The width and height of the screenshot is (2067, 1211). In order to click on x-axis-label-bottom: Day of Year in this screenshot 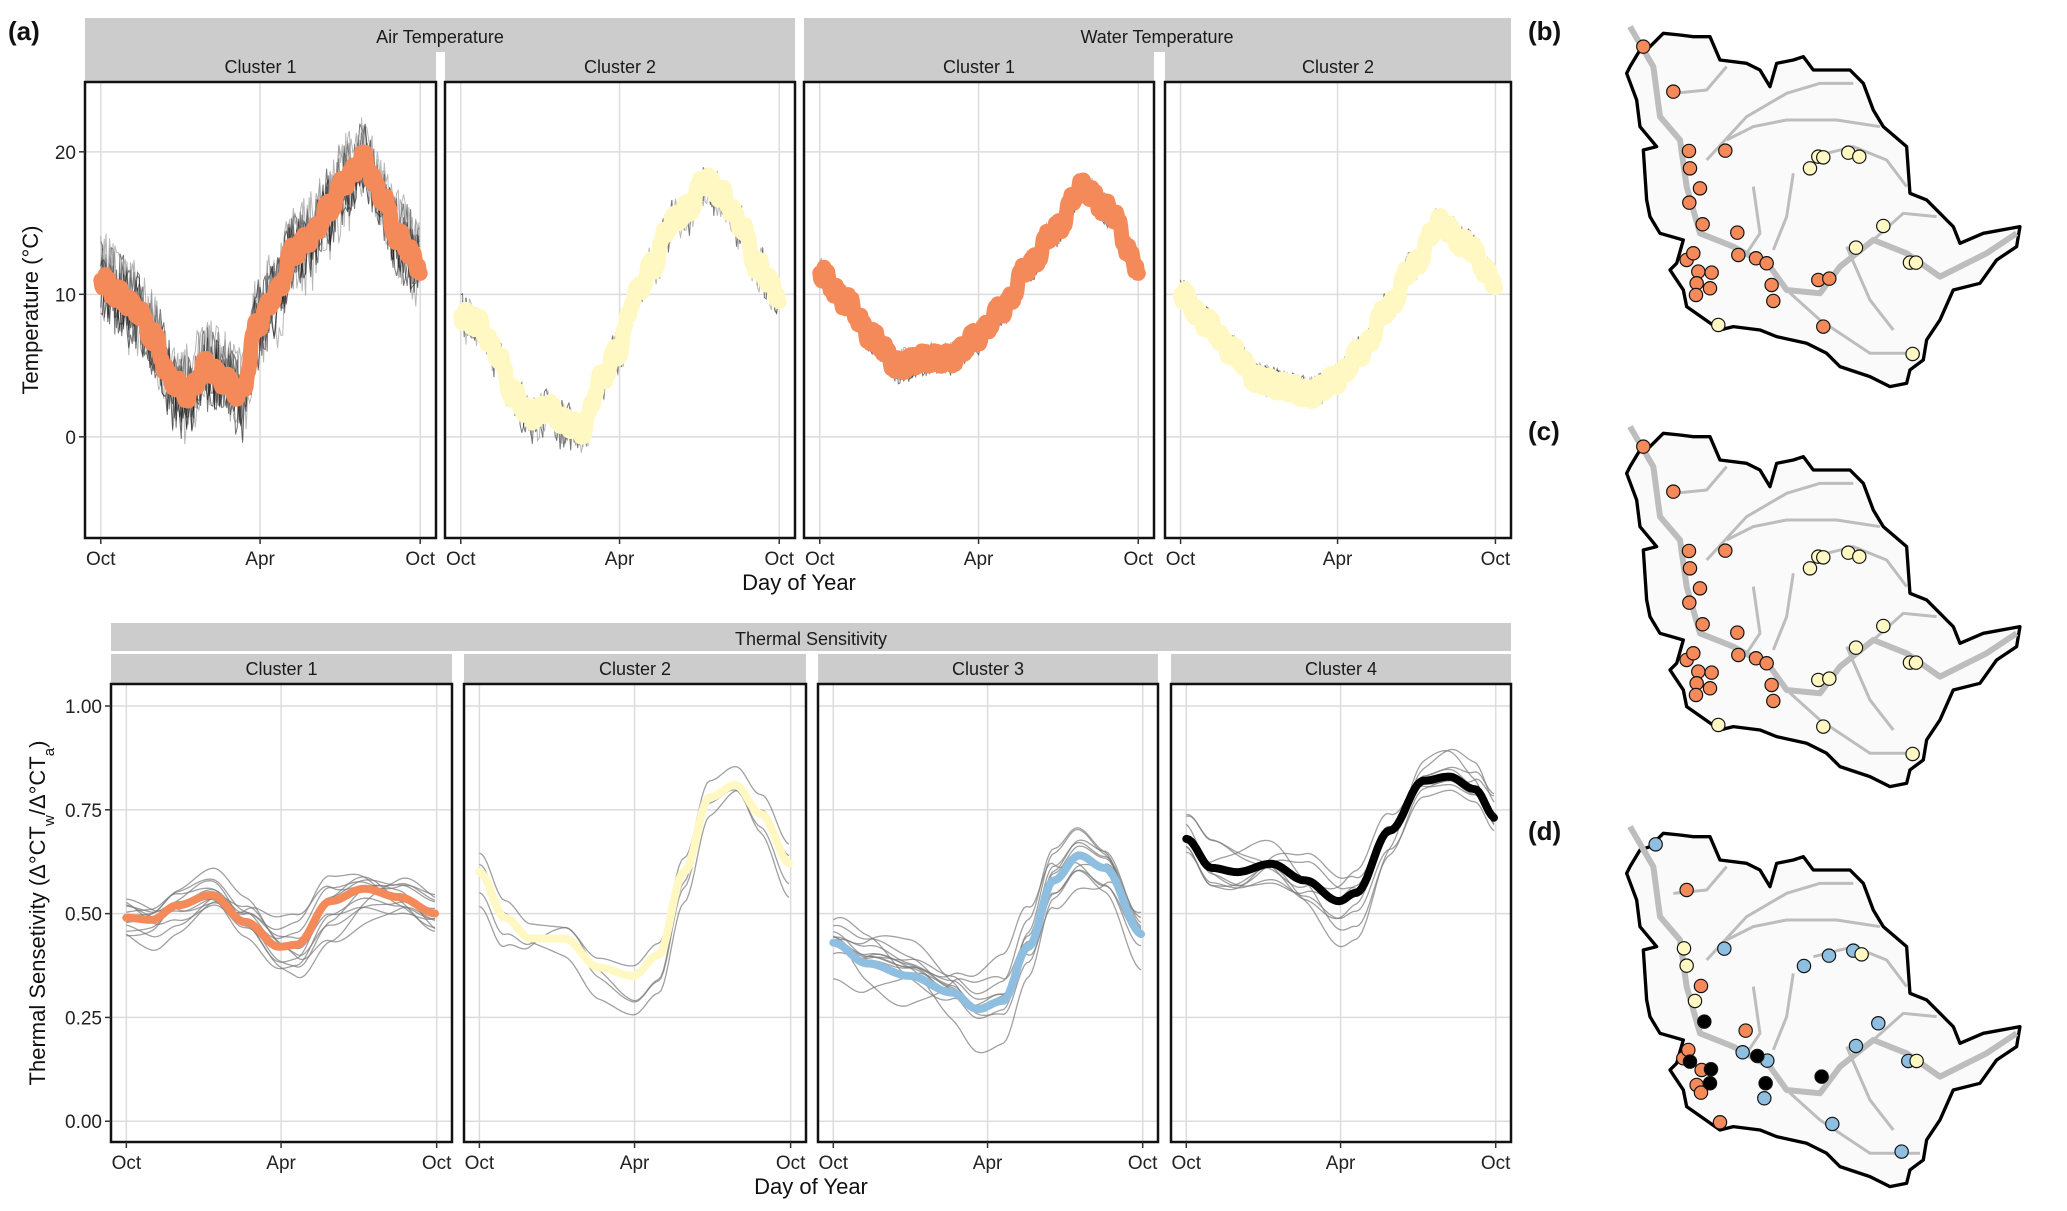, I will do `click(811, 1186)`.